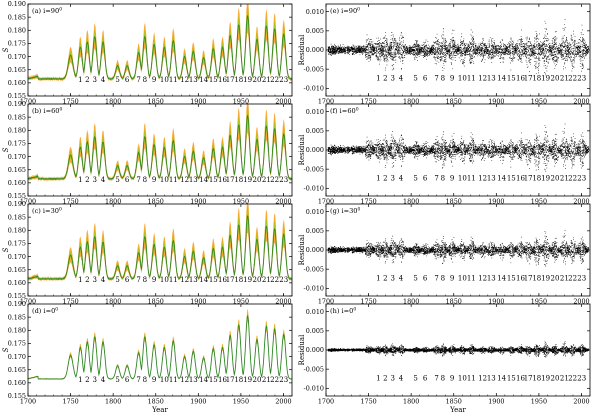 This screenshot has width=598, height=419. Describe the element at coordinates (344, 111) in the screenshot. I see `panel-label: (f) i=600` at that location.